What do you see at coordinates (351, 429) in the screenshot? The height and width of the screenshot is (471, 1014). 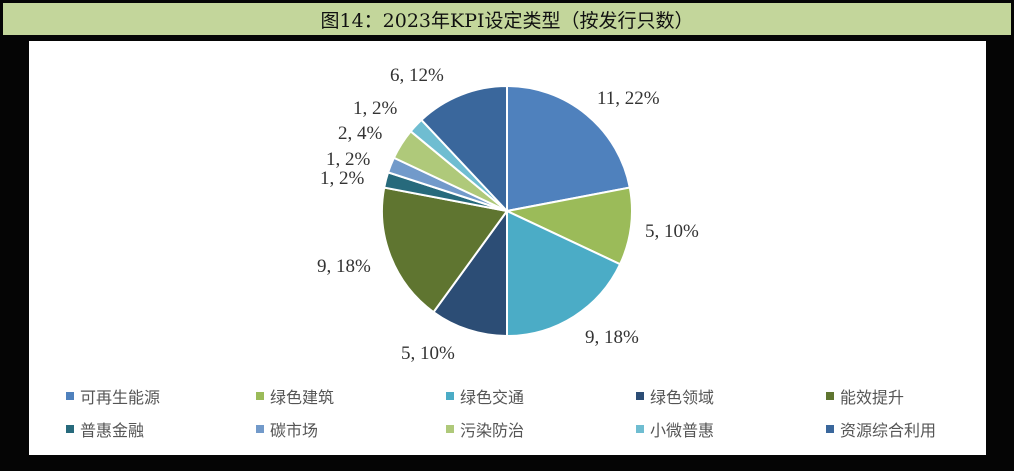 I see `legend-item: 碳市场` at bounding box center [351, 429].